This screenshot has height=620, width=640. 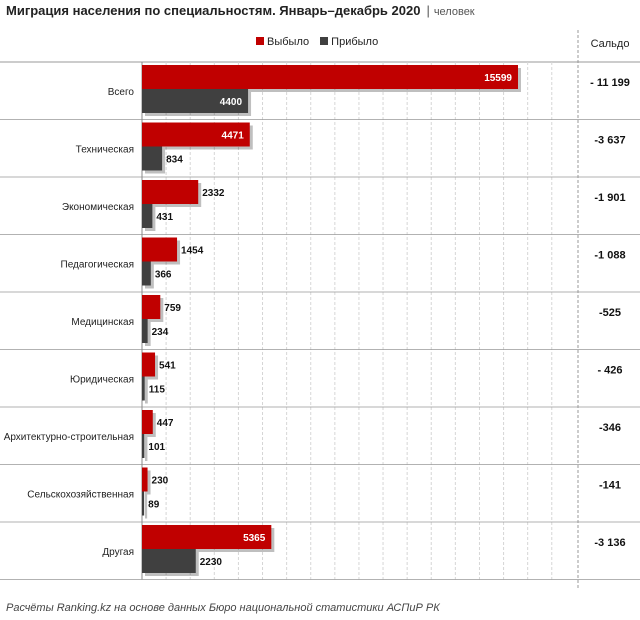 I want to click on legend-item-series2: Прибыло, so click(x=349, y=42).